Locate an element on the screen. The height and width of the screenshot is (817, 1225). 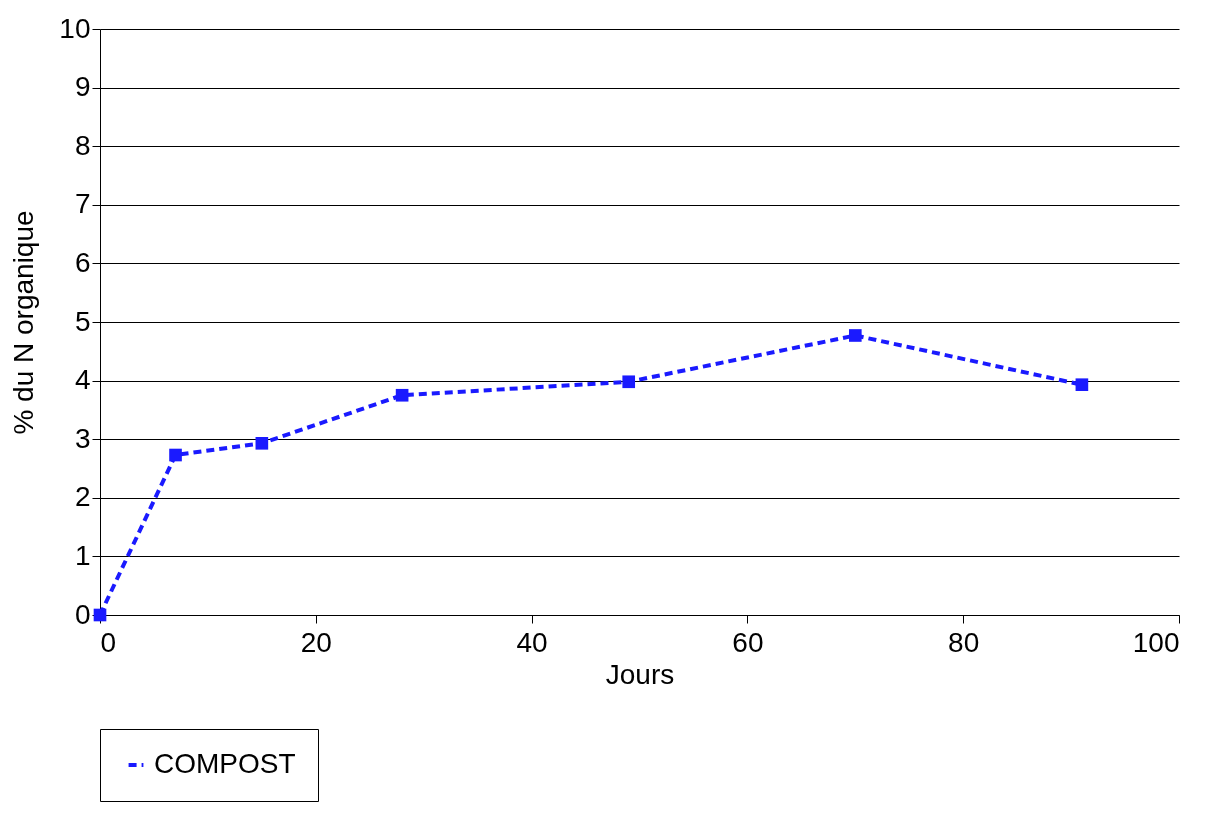
y-tick-label: 0 is located at coordinates (82, 614).